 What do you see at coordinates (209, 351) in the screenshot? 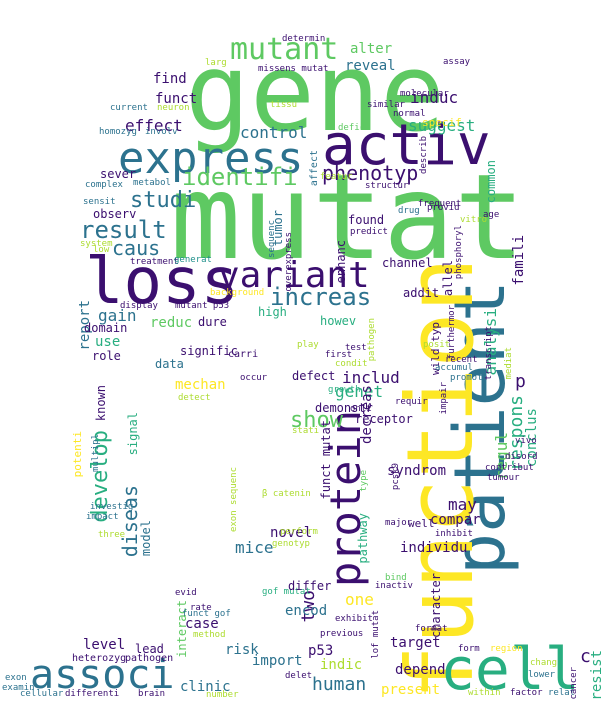
I see `word-signific: signific` at bounding box center [209, 351].